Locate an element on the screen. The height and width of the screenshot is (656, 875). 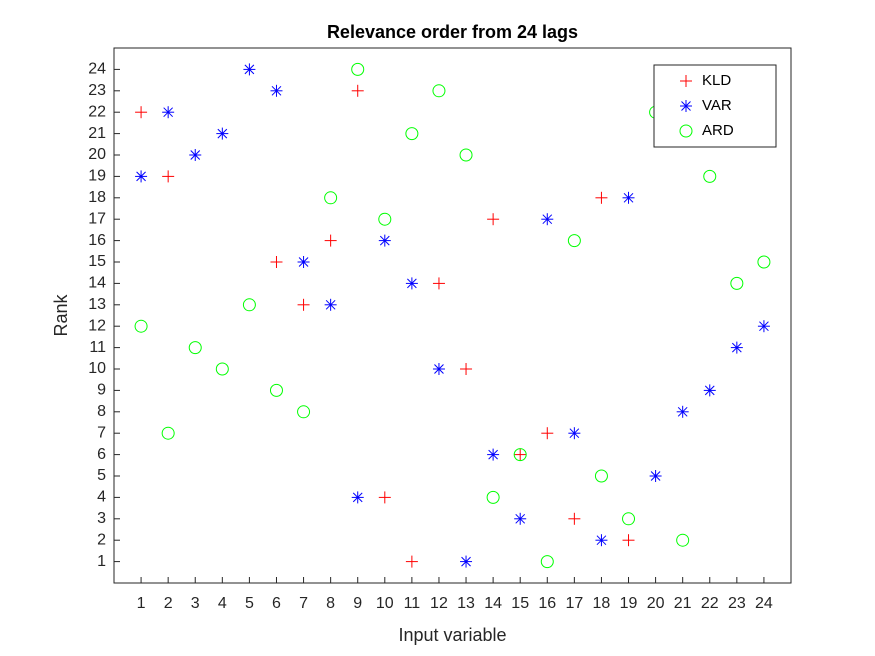
x-tick-label: 15 is located at coordinates (520, 603).